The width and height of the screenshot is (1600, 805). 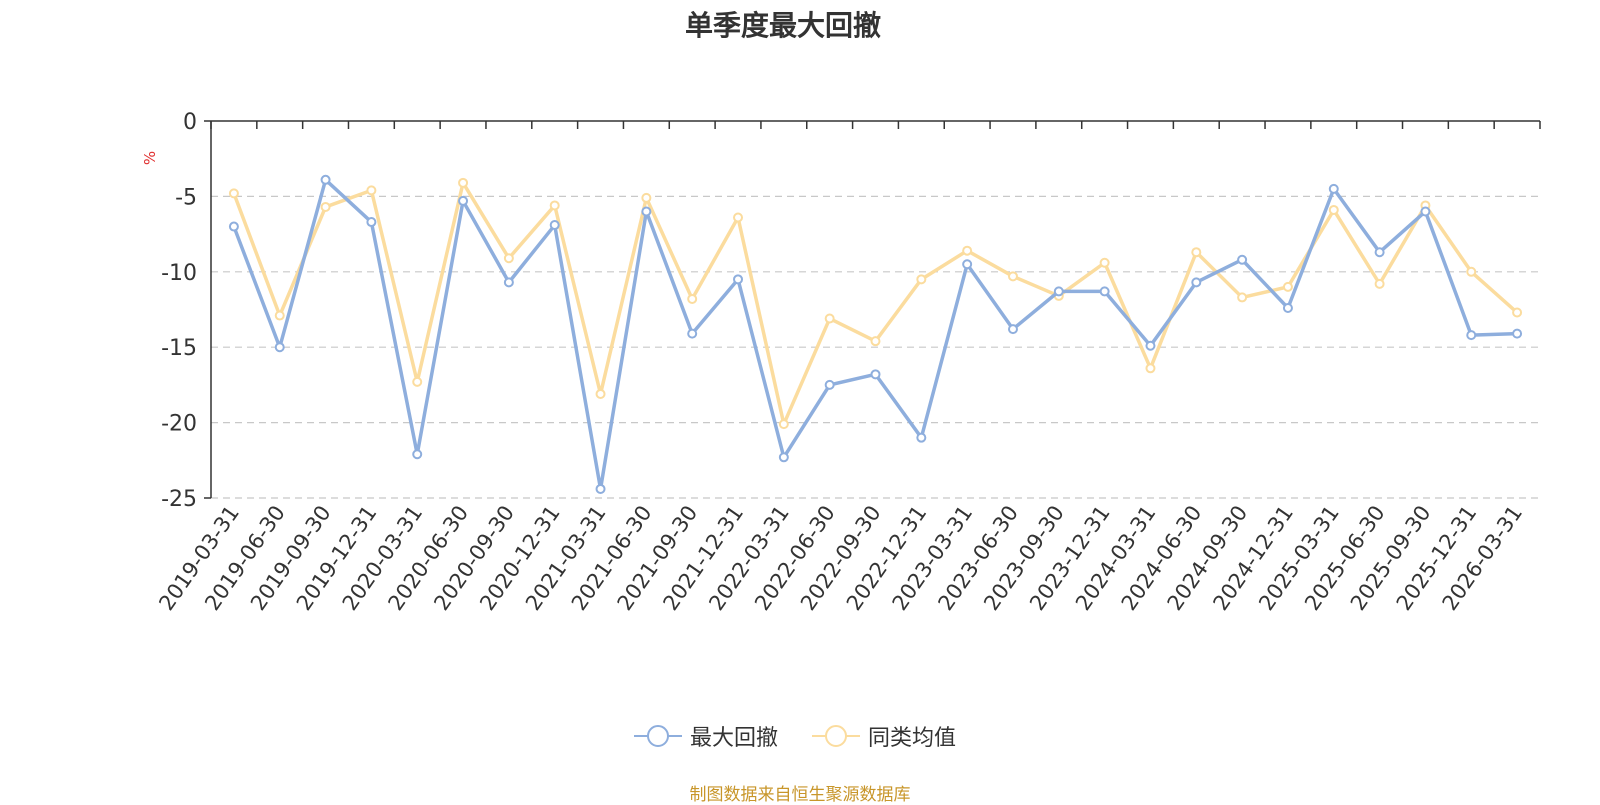 What do you see at coordinates (800, 795) in the screenshot?
I see `source-note: 制图数据来自恒生聚源数据库` at bounding box center [800, 795].